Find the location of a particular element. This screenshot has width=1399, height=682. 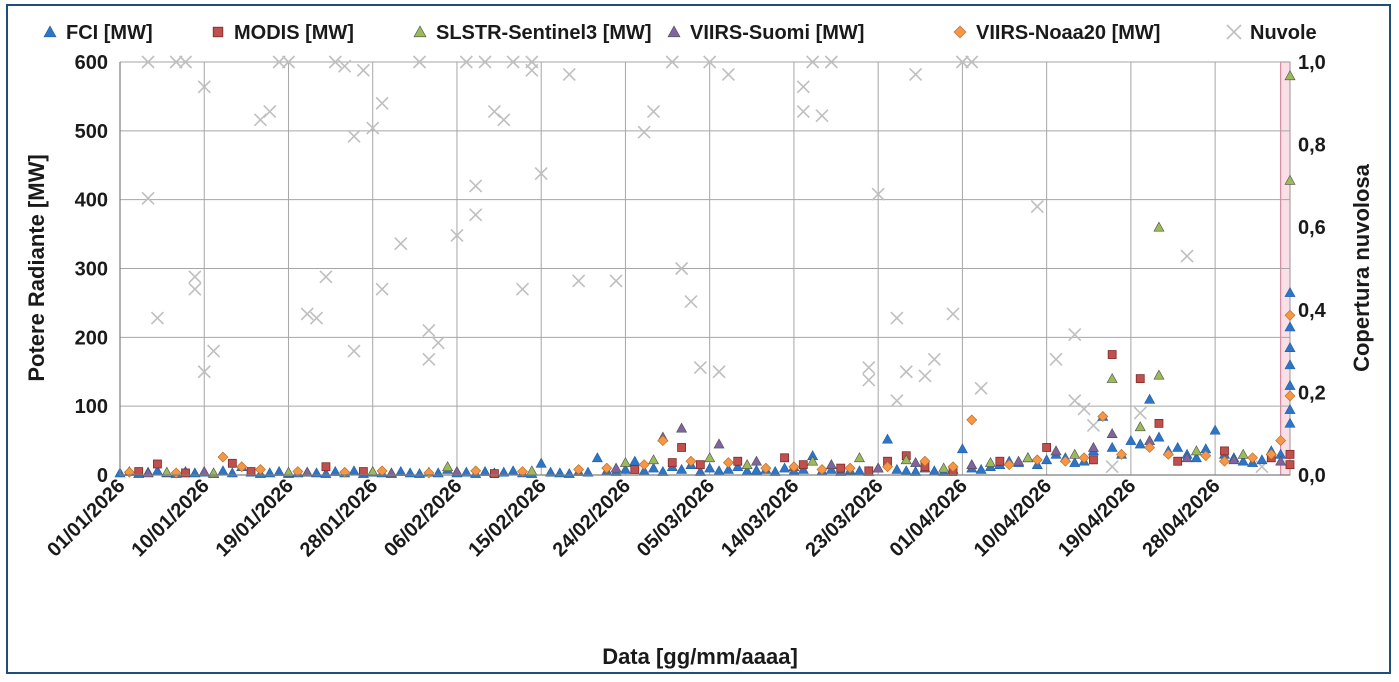

y2-tick-label: 0,4 is located at coordinates (1312, 311).